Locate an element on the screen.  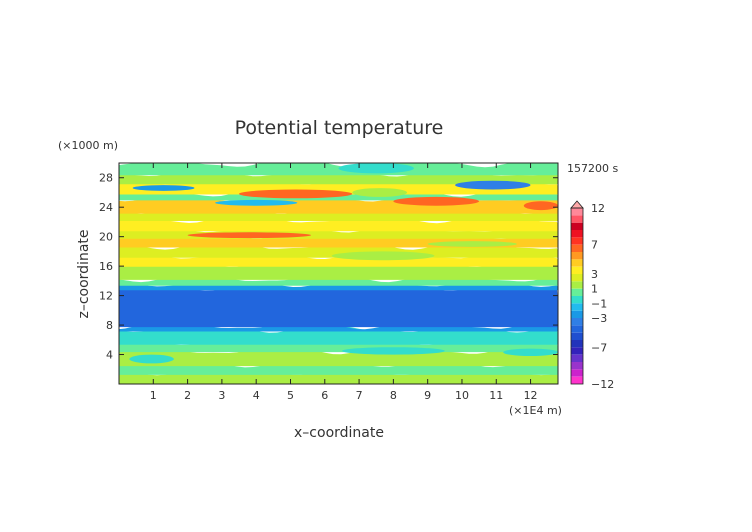
x-tick-label: 11 is located at coordinates (496, 395).